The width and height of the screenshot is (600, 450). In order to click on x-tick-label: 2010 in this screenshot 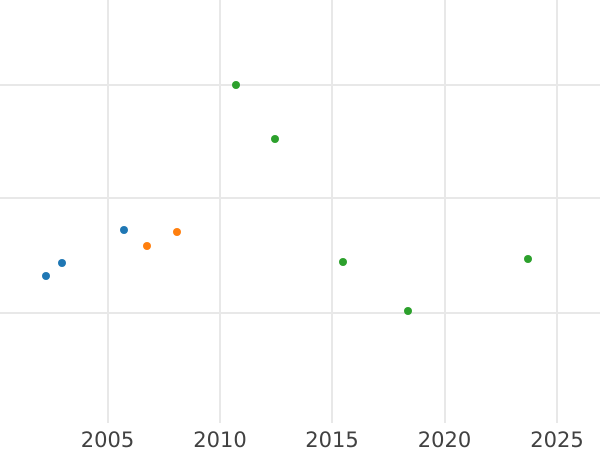, I will do `click(220, 439)`.